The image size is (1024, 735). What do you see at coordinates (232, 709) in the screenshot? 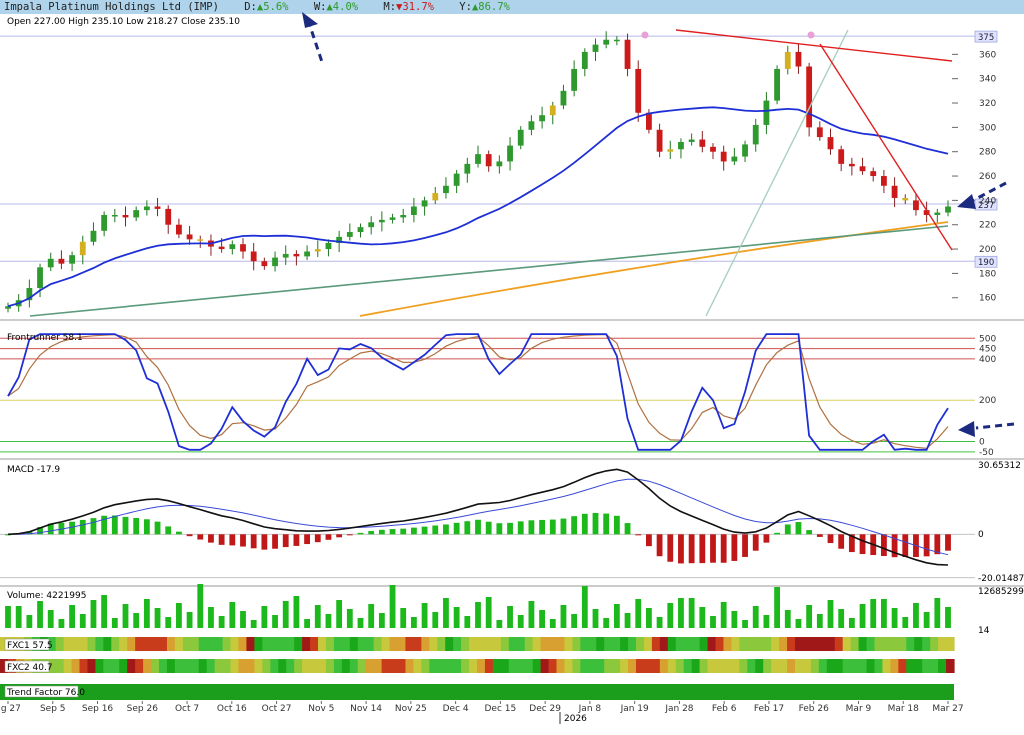
I see `x-tick-label: Oct 16` at bounding box center [232, 709].